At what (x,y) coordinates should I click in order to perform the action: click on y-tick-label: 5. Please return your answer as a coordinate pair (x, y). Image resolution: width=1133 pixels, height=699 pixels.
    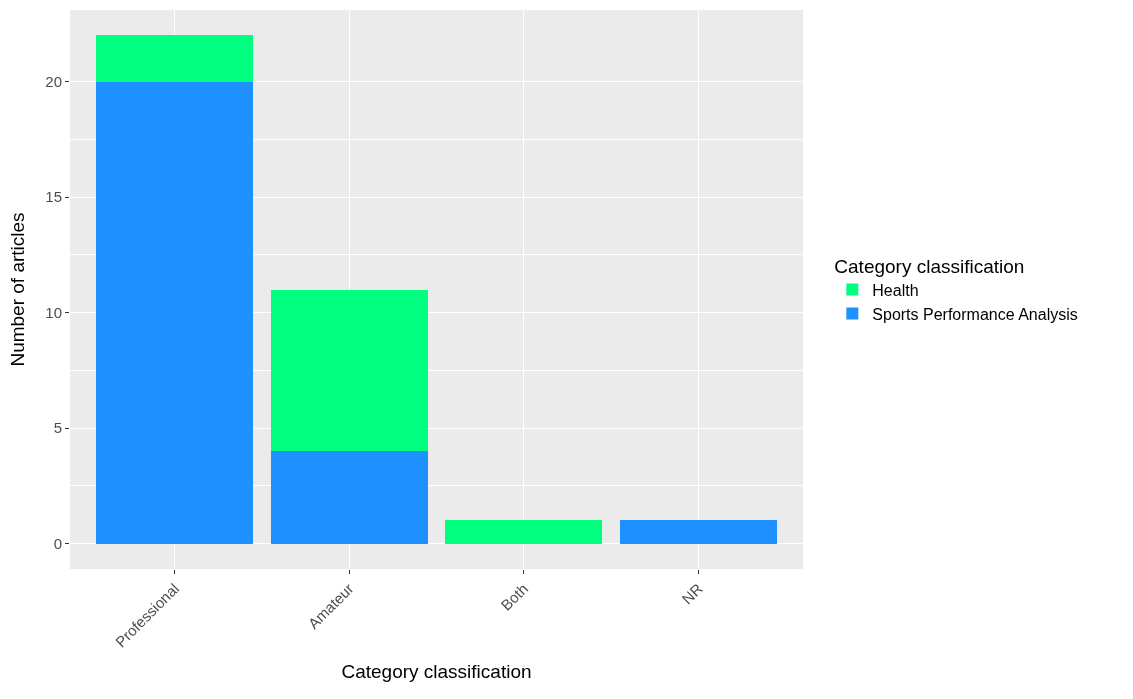
    Looking at the image, I should click on (57, 428).